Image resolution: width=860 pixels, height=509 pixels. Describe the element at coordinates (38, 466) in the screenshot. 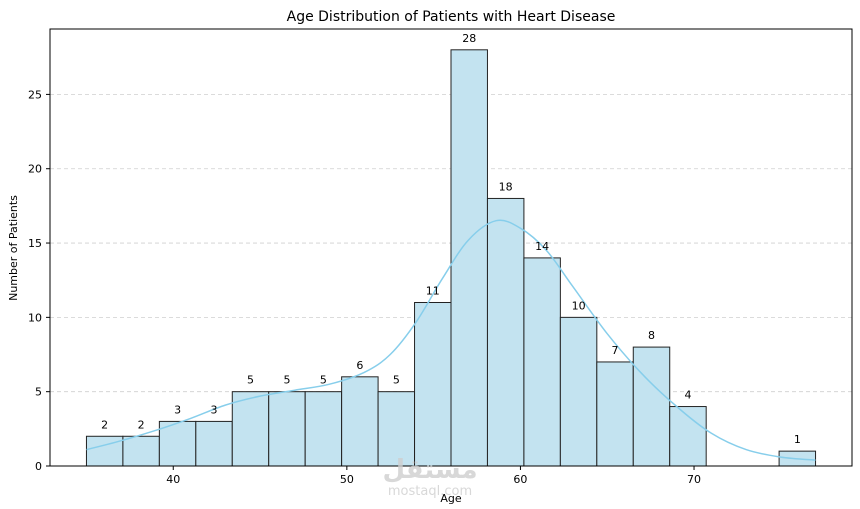

I see `y-tick-label-0: 0` at that location.